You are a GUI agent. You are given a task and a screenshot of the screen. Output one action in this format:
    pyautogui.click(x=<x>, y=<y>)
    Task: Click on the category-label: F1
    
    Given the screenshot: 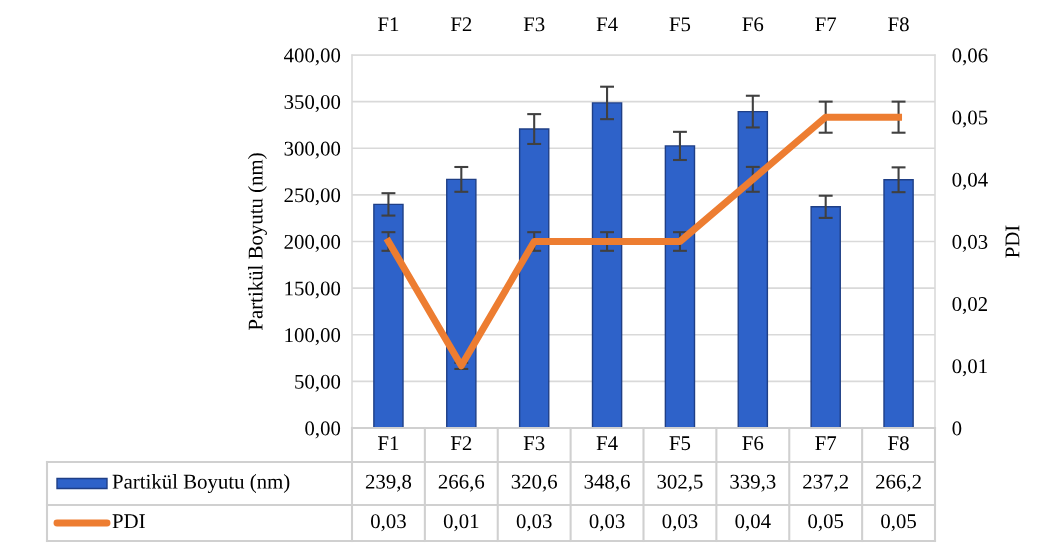 What is the action you would take?
    pyautogui.click(x=388, y=24)
    